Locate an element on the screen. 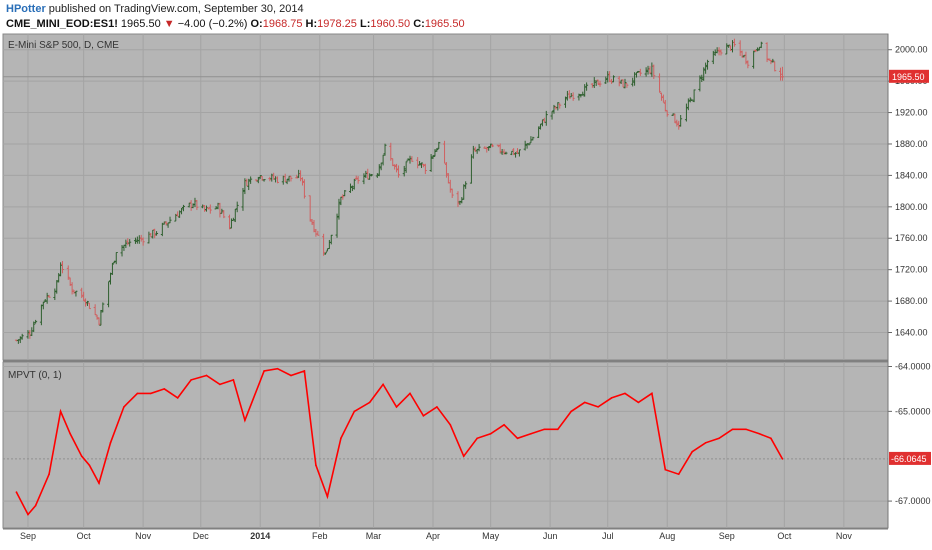  y-tick-label: 1840.00 is located at coordinates (911, 175).